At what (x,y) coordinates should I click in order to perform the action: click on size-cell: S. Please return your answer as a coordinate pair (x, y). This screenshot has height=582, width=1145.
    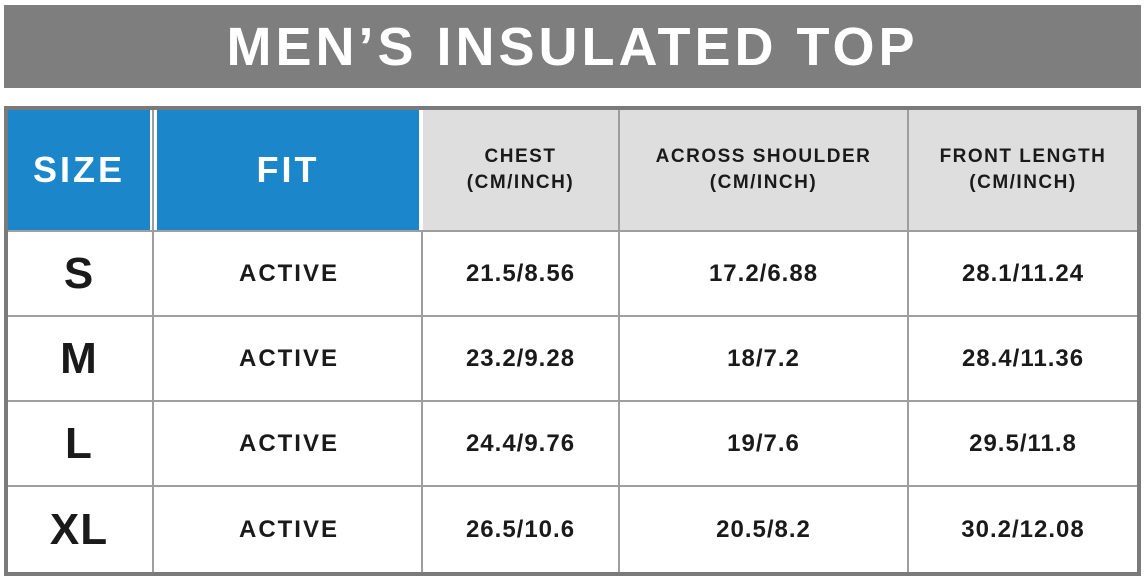
    Looking at the image, I should click on (79, 272).